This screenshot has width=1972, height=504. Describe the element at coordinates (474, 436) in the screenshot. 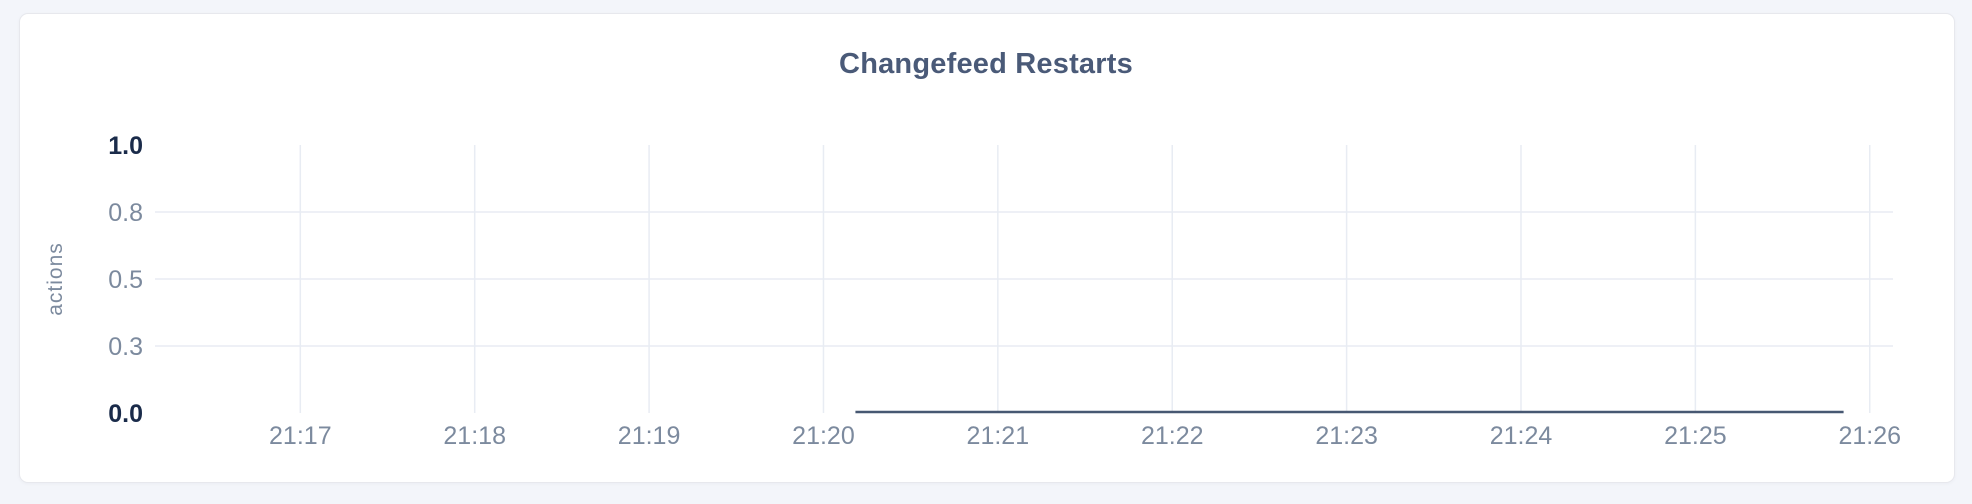

I see `x-axis-tick-label: 21:18` at that location.